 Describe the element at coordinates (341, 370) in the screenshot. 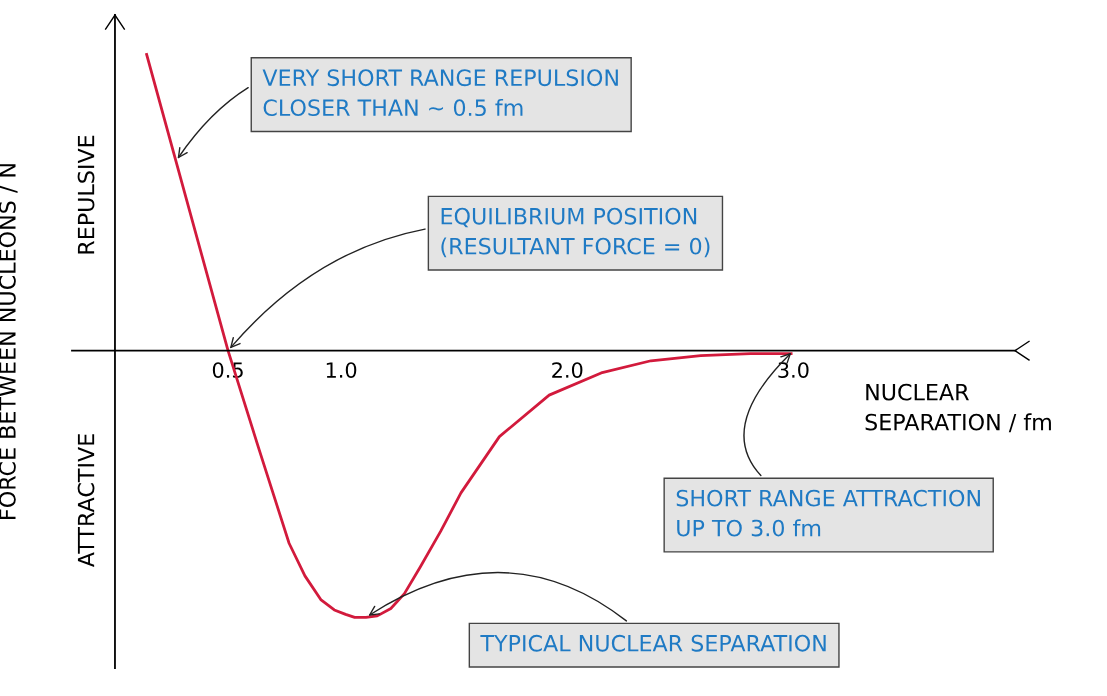

I see `x-tick-label: 1.0` at that location.